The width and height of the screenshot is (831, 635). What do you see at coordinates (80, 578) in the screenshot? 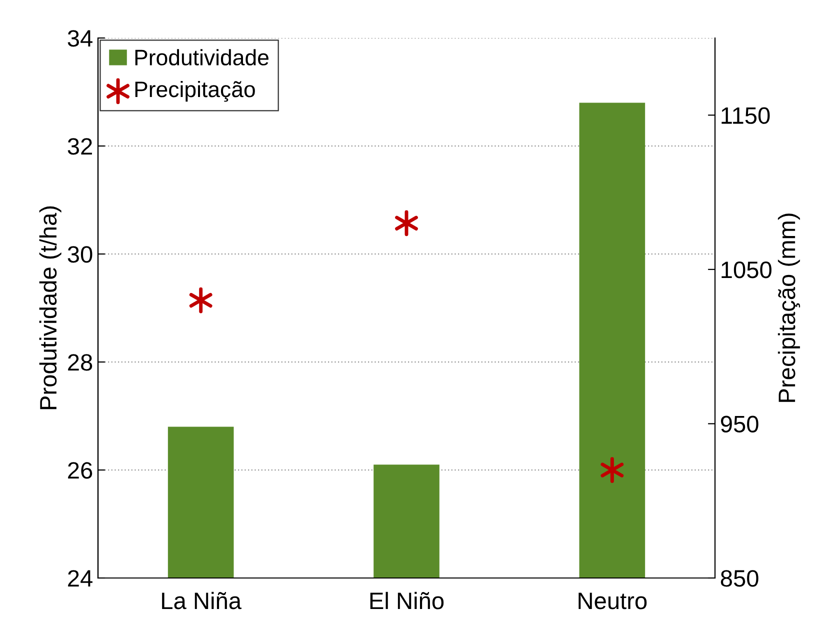
I see `y-tick-label: 24` at bounding box center [80, 578].